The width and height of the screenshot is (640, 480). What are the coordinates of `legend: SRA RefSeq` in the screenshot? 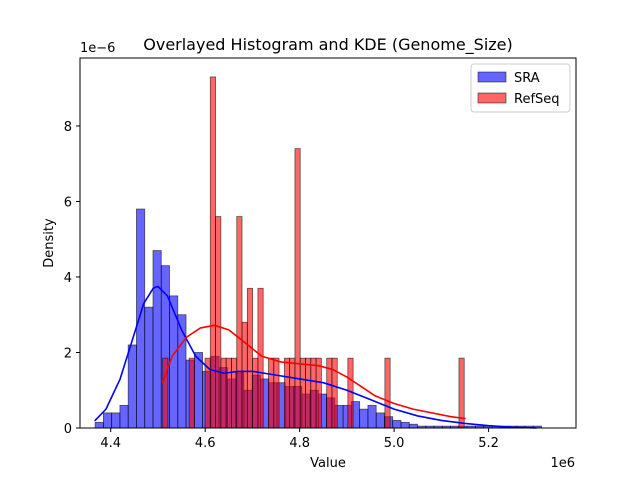 It's located at (520, 88).